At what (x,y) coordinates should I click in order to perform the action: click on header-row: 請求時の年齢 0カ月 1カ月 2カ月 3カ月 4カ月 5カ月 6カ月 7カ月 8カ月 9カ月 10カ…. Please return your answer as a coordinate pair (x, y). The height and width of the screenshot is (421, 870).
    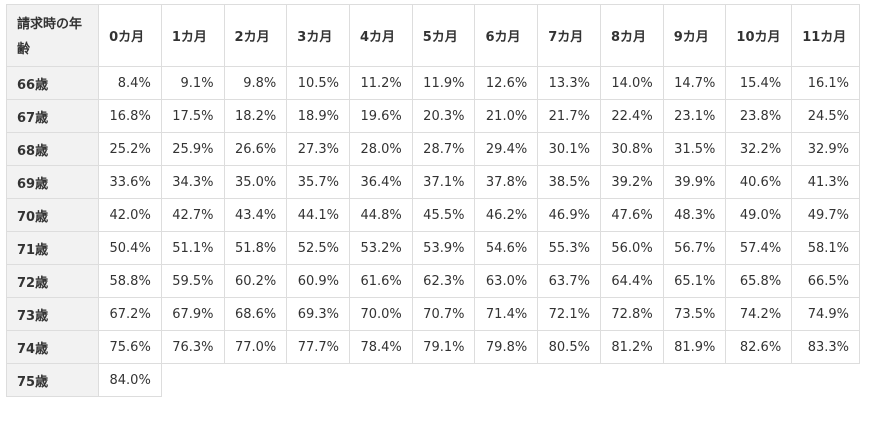
    Looking at the image, I should click on (432, 35).